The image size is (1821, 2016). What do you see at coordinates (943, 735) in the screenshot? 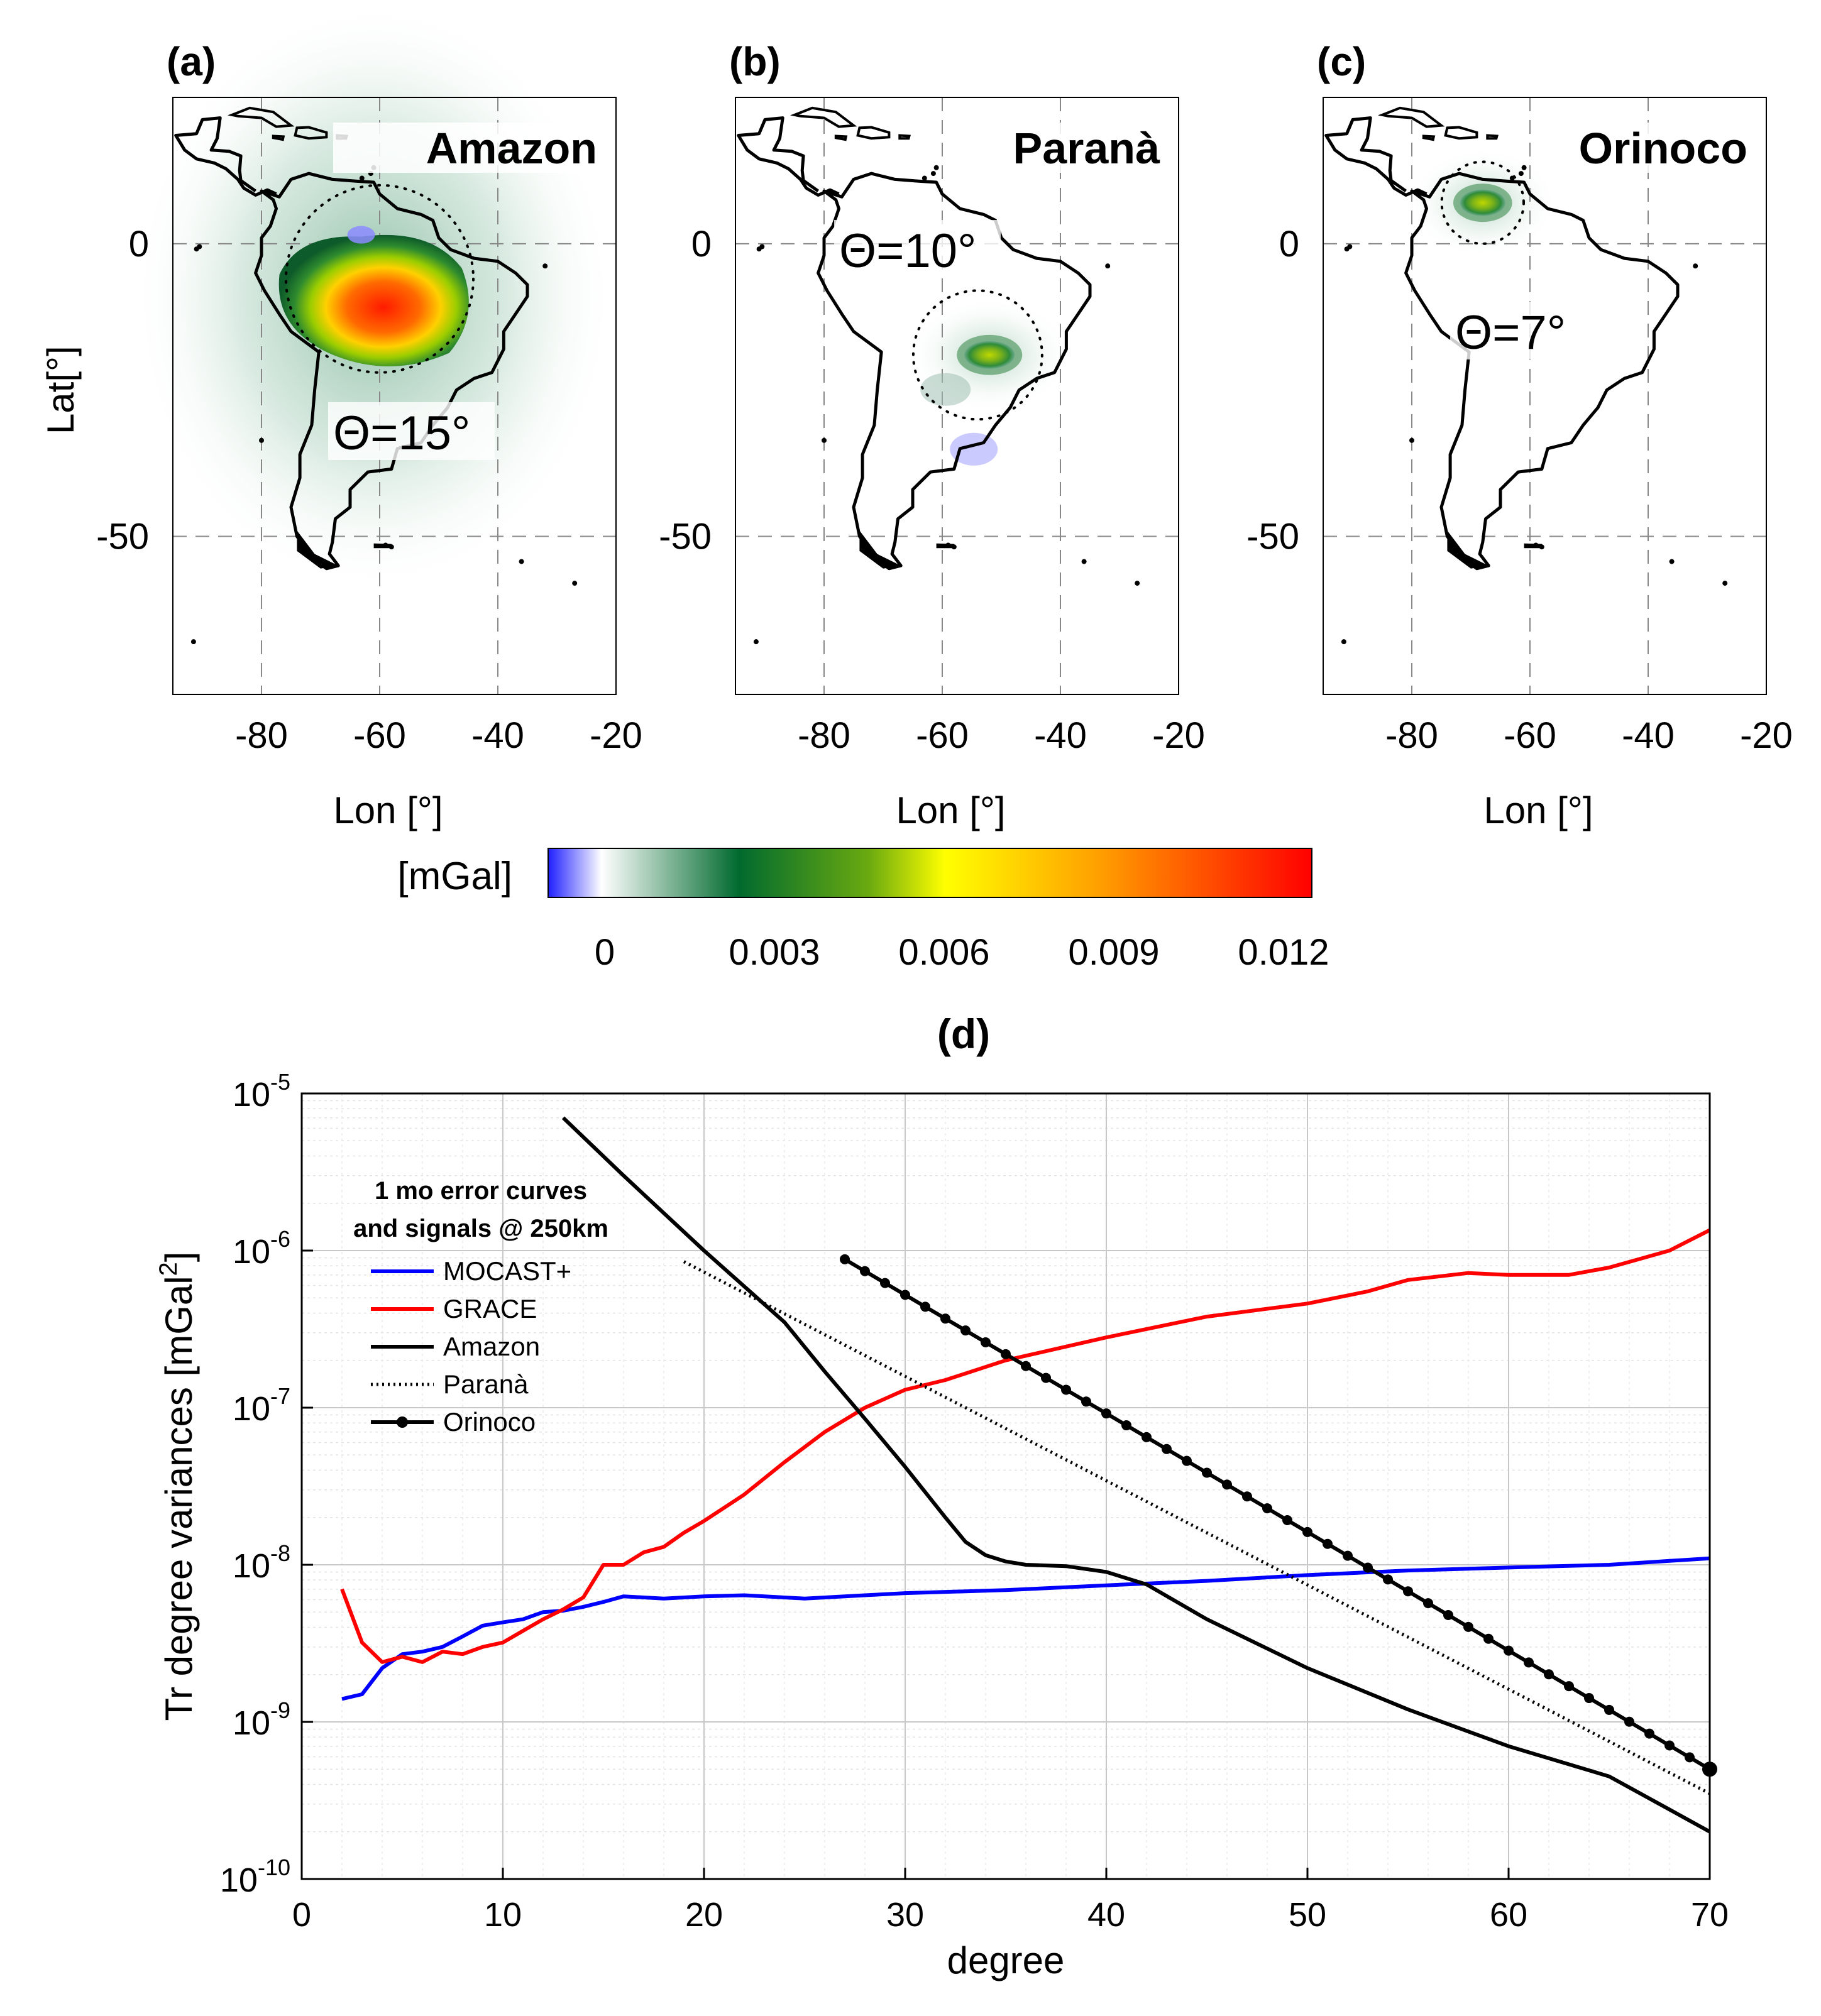
I see `x-tick-label: -60` at bounding box center [943, 735].